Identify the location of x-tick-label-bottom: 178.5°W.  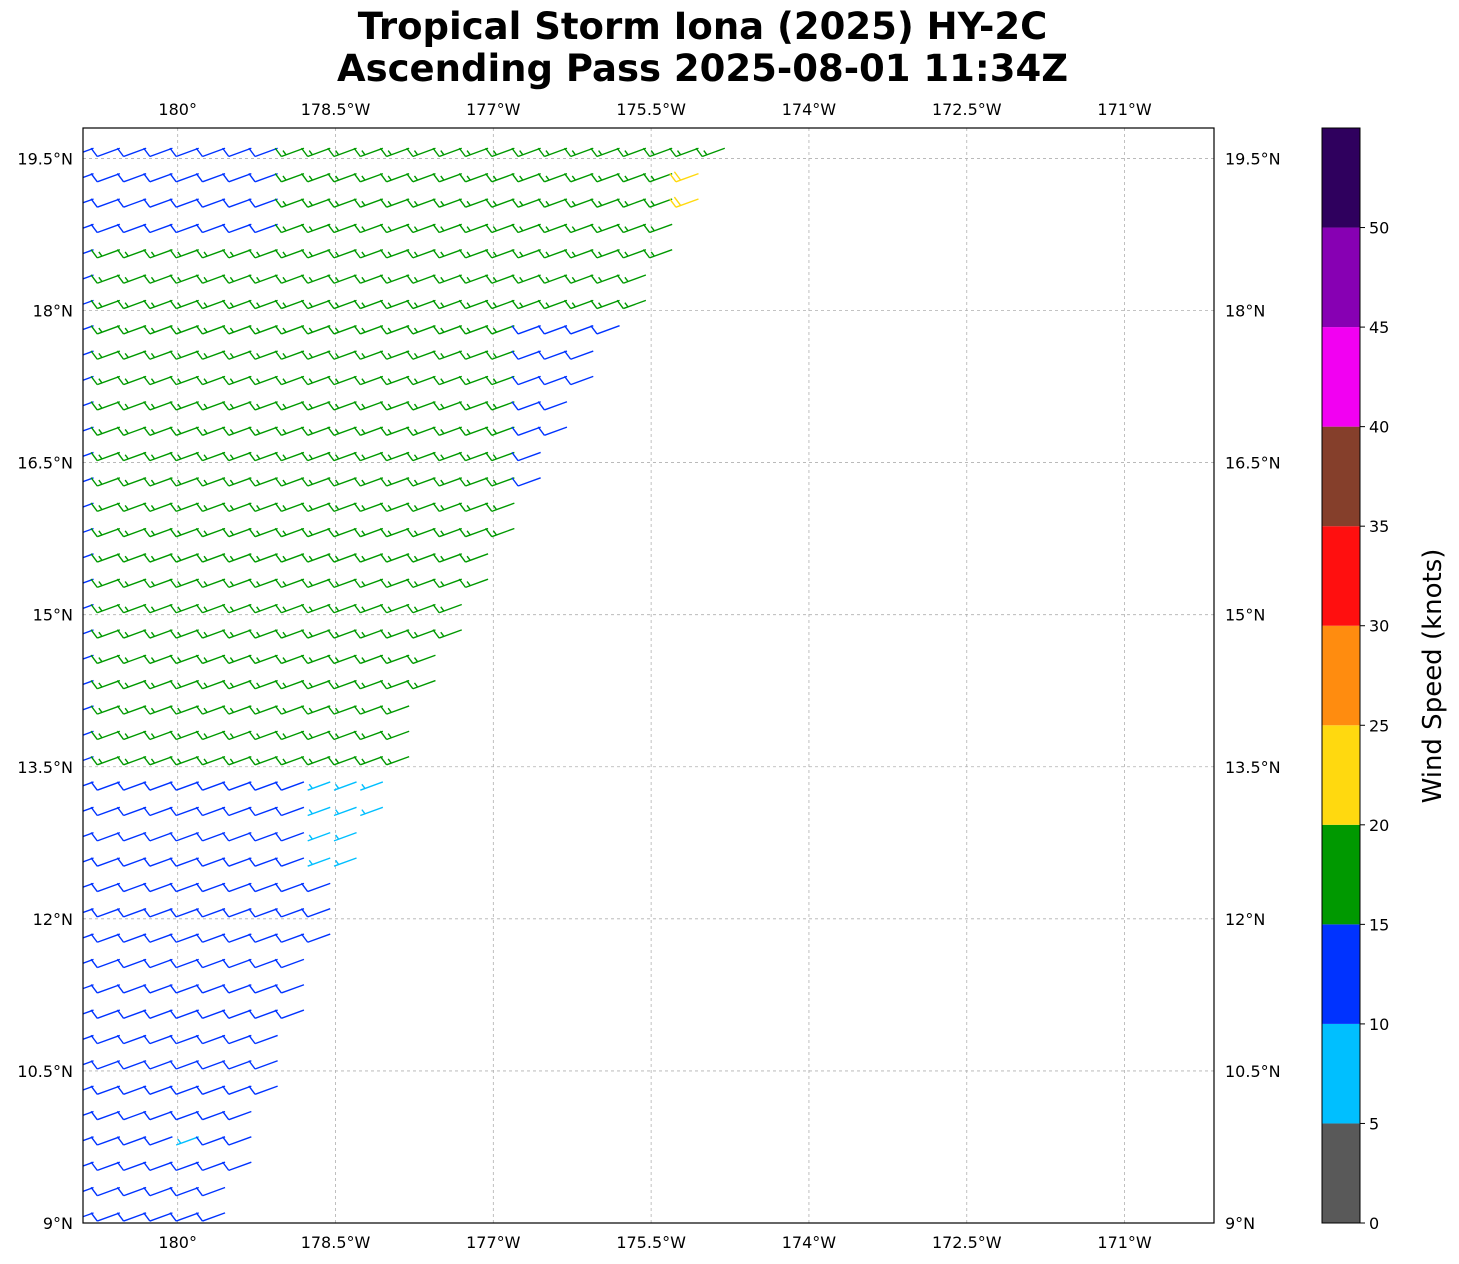
(336, 1242).